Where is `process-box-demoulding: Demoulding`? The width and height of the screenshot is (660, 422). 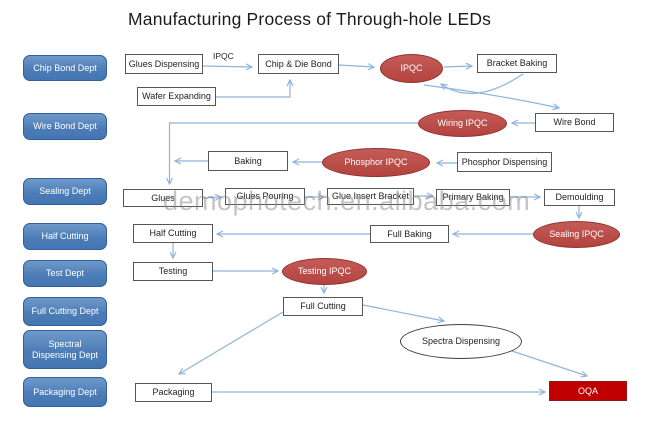 process-box-demoulding: Demoulding is located at coordinates (579, 197).